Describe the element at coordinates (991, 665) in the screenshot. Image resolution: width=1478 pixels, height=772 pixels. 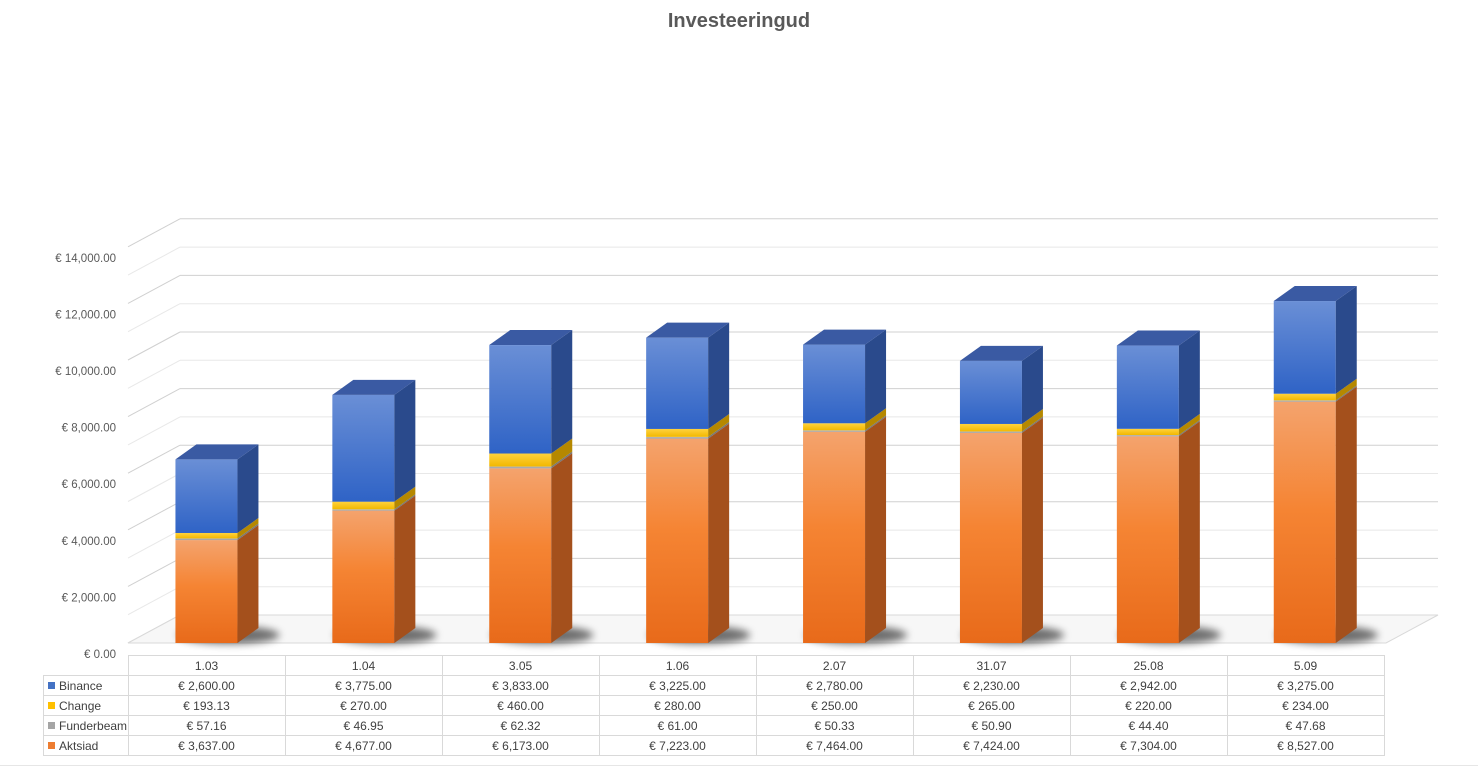
I see `category-label: 31.07` at that location.